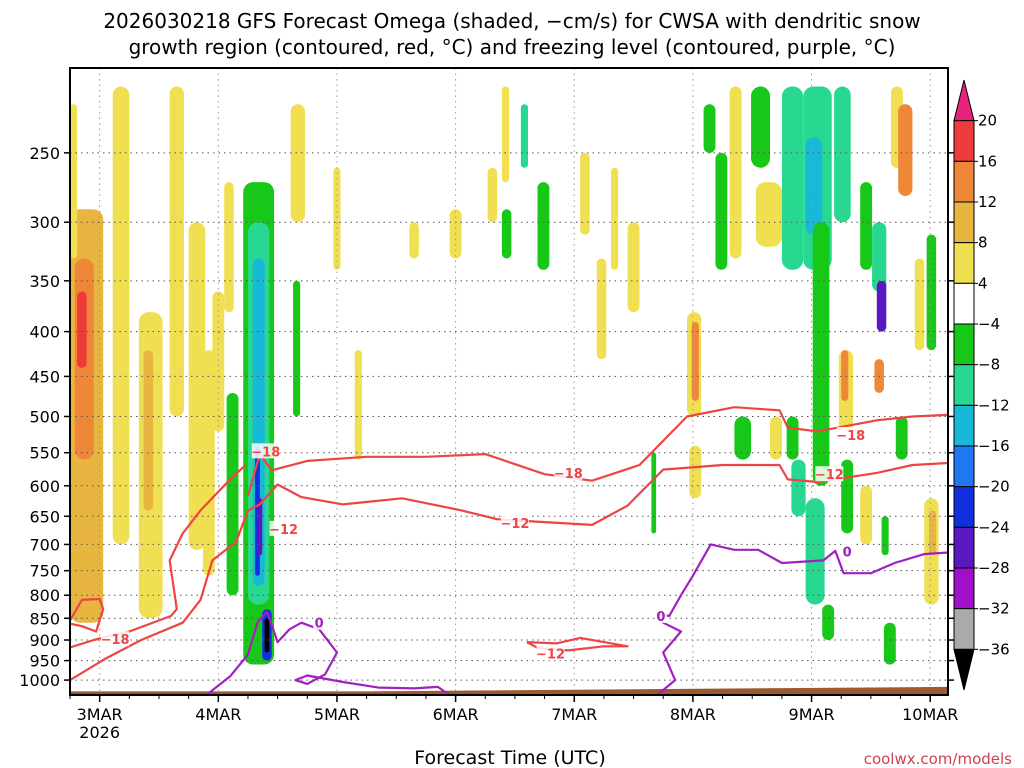 This screenshot has width=1024, height=768. I want to click on colorbar-label: −28, so click(994, 568).